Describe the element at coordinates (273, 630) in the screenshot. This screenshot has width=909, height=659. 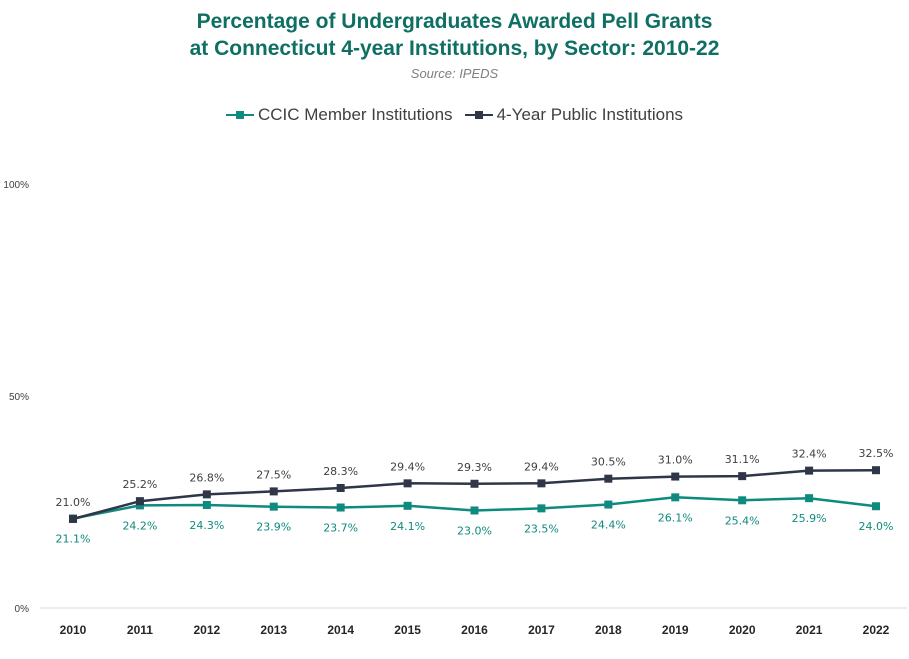
I see `x-tick-label: 2013` at that location.